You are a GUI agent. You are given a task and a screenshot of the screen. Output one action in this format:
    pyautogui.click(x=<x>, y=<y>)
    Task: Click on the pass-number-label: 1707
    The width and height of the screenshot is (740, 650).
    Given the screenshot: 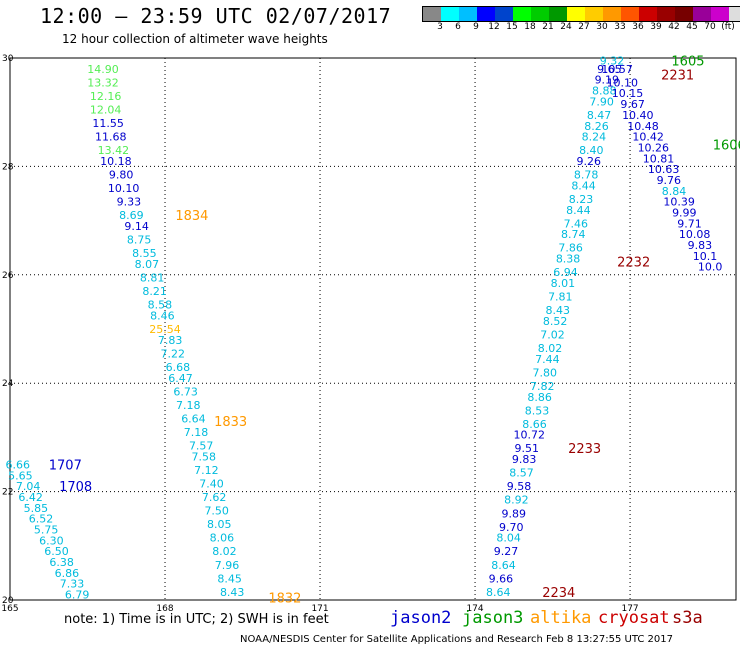 What is the action you would take?
    pyautogui.click(x=65, y=466)
    